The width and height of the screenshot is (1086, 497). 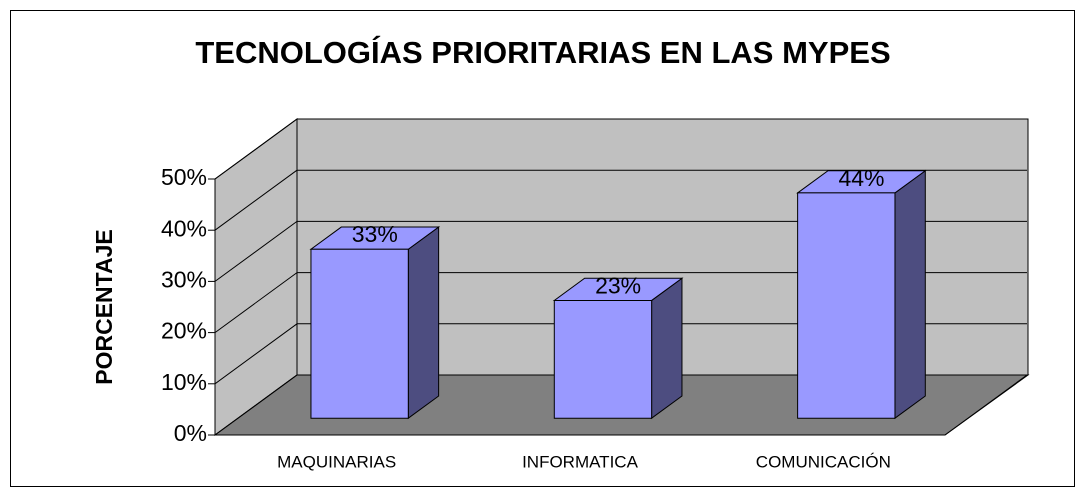 What do you see at coordinates (336, 461) in the screenshot?
I see `x-tick-label: MAQUINARIAS` at bounding box center [336, 461].